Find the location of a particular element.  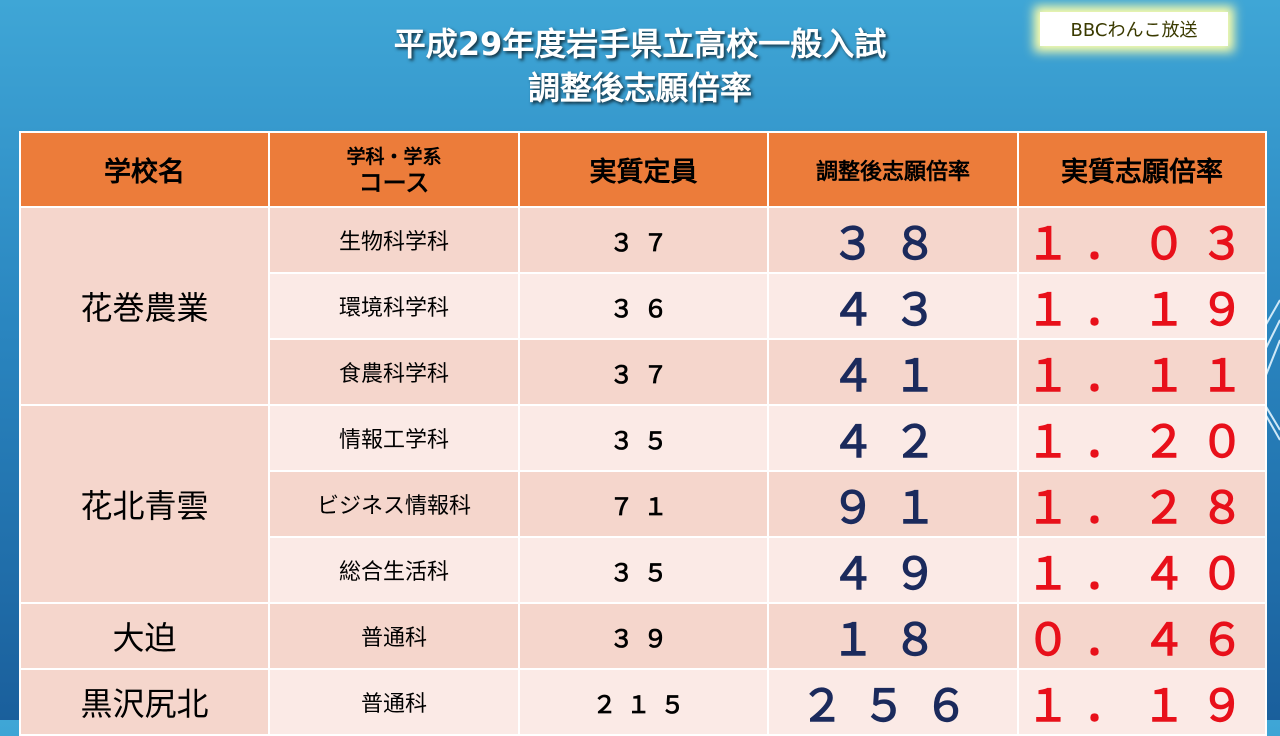

applicants-cell: ２５６ is located at coordinates (893, 702).